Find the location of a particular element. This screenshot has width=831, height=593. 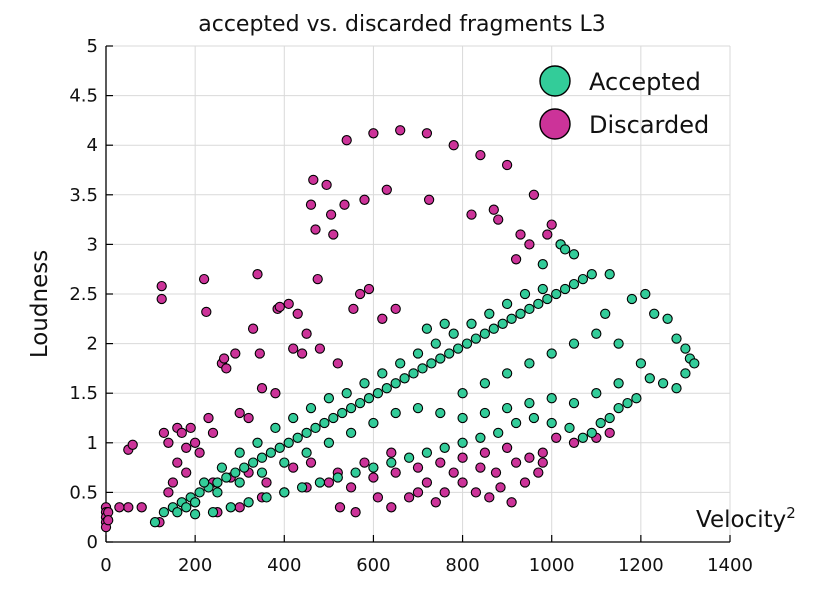

y-tick-label: 3.5 is located at coordinates (83, 195).